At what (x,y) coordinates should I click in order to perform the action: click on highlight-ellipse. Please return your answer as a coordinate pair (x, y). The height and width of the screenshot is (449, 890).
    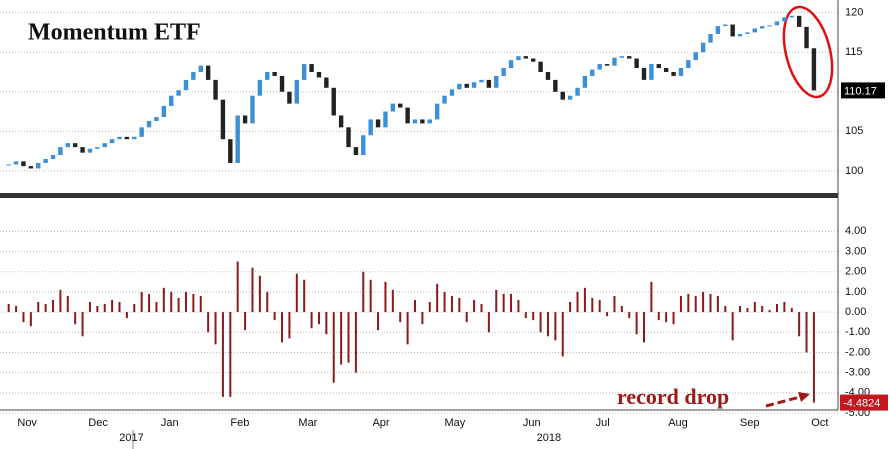
    Looking at the image, I should click on (808, 52).